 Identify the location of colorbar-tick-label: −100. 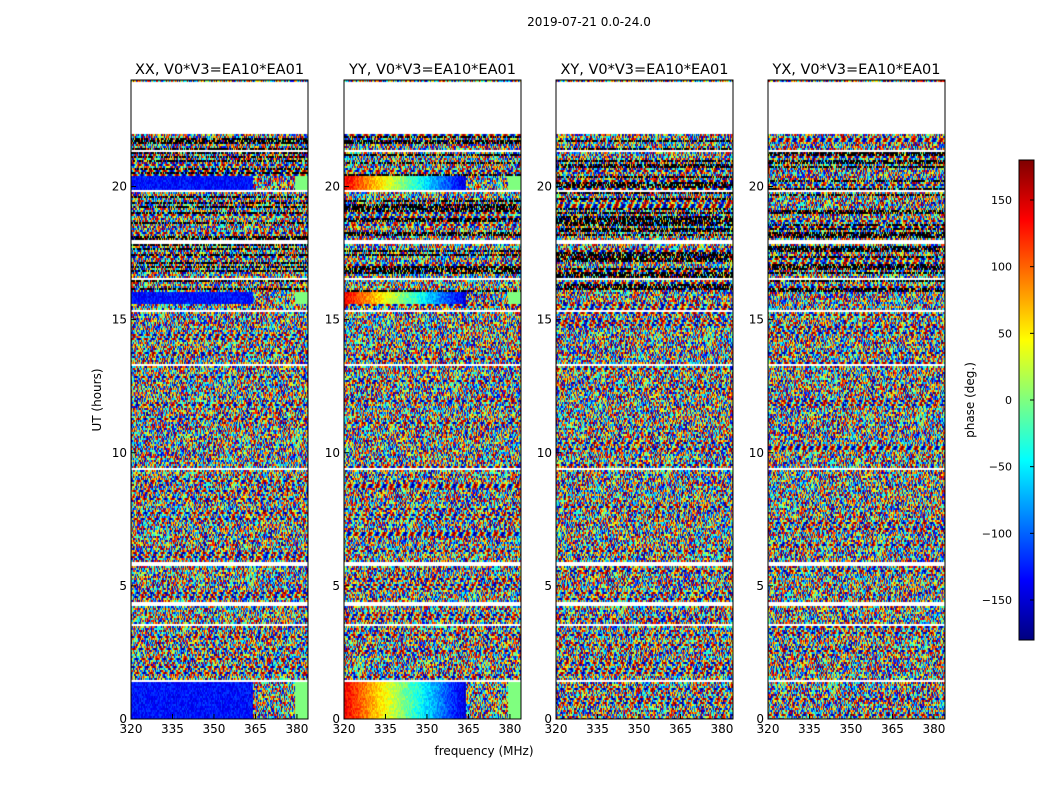
(997, 533).